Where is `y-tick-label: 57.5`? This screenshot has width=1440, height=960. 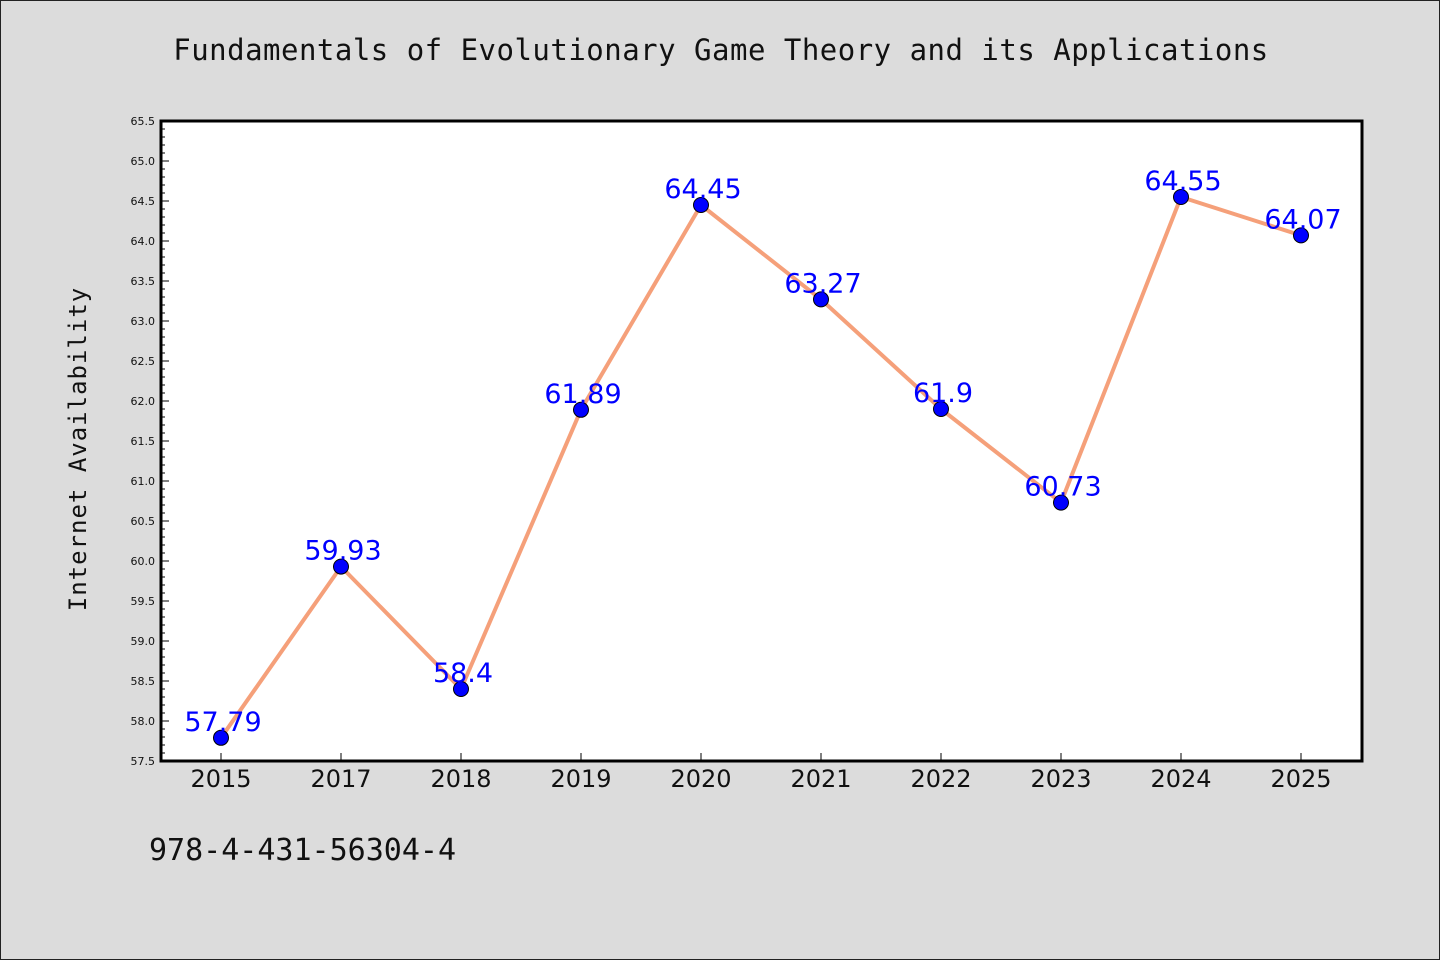 y-tick-label: 57.5 is located at coordinates (143, 761).